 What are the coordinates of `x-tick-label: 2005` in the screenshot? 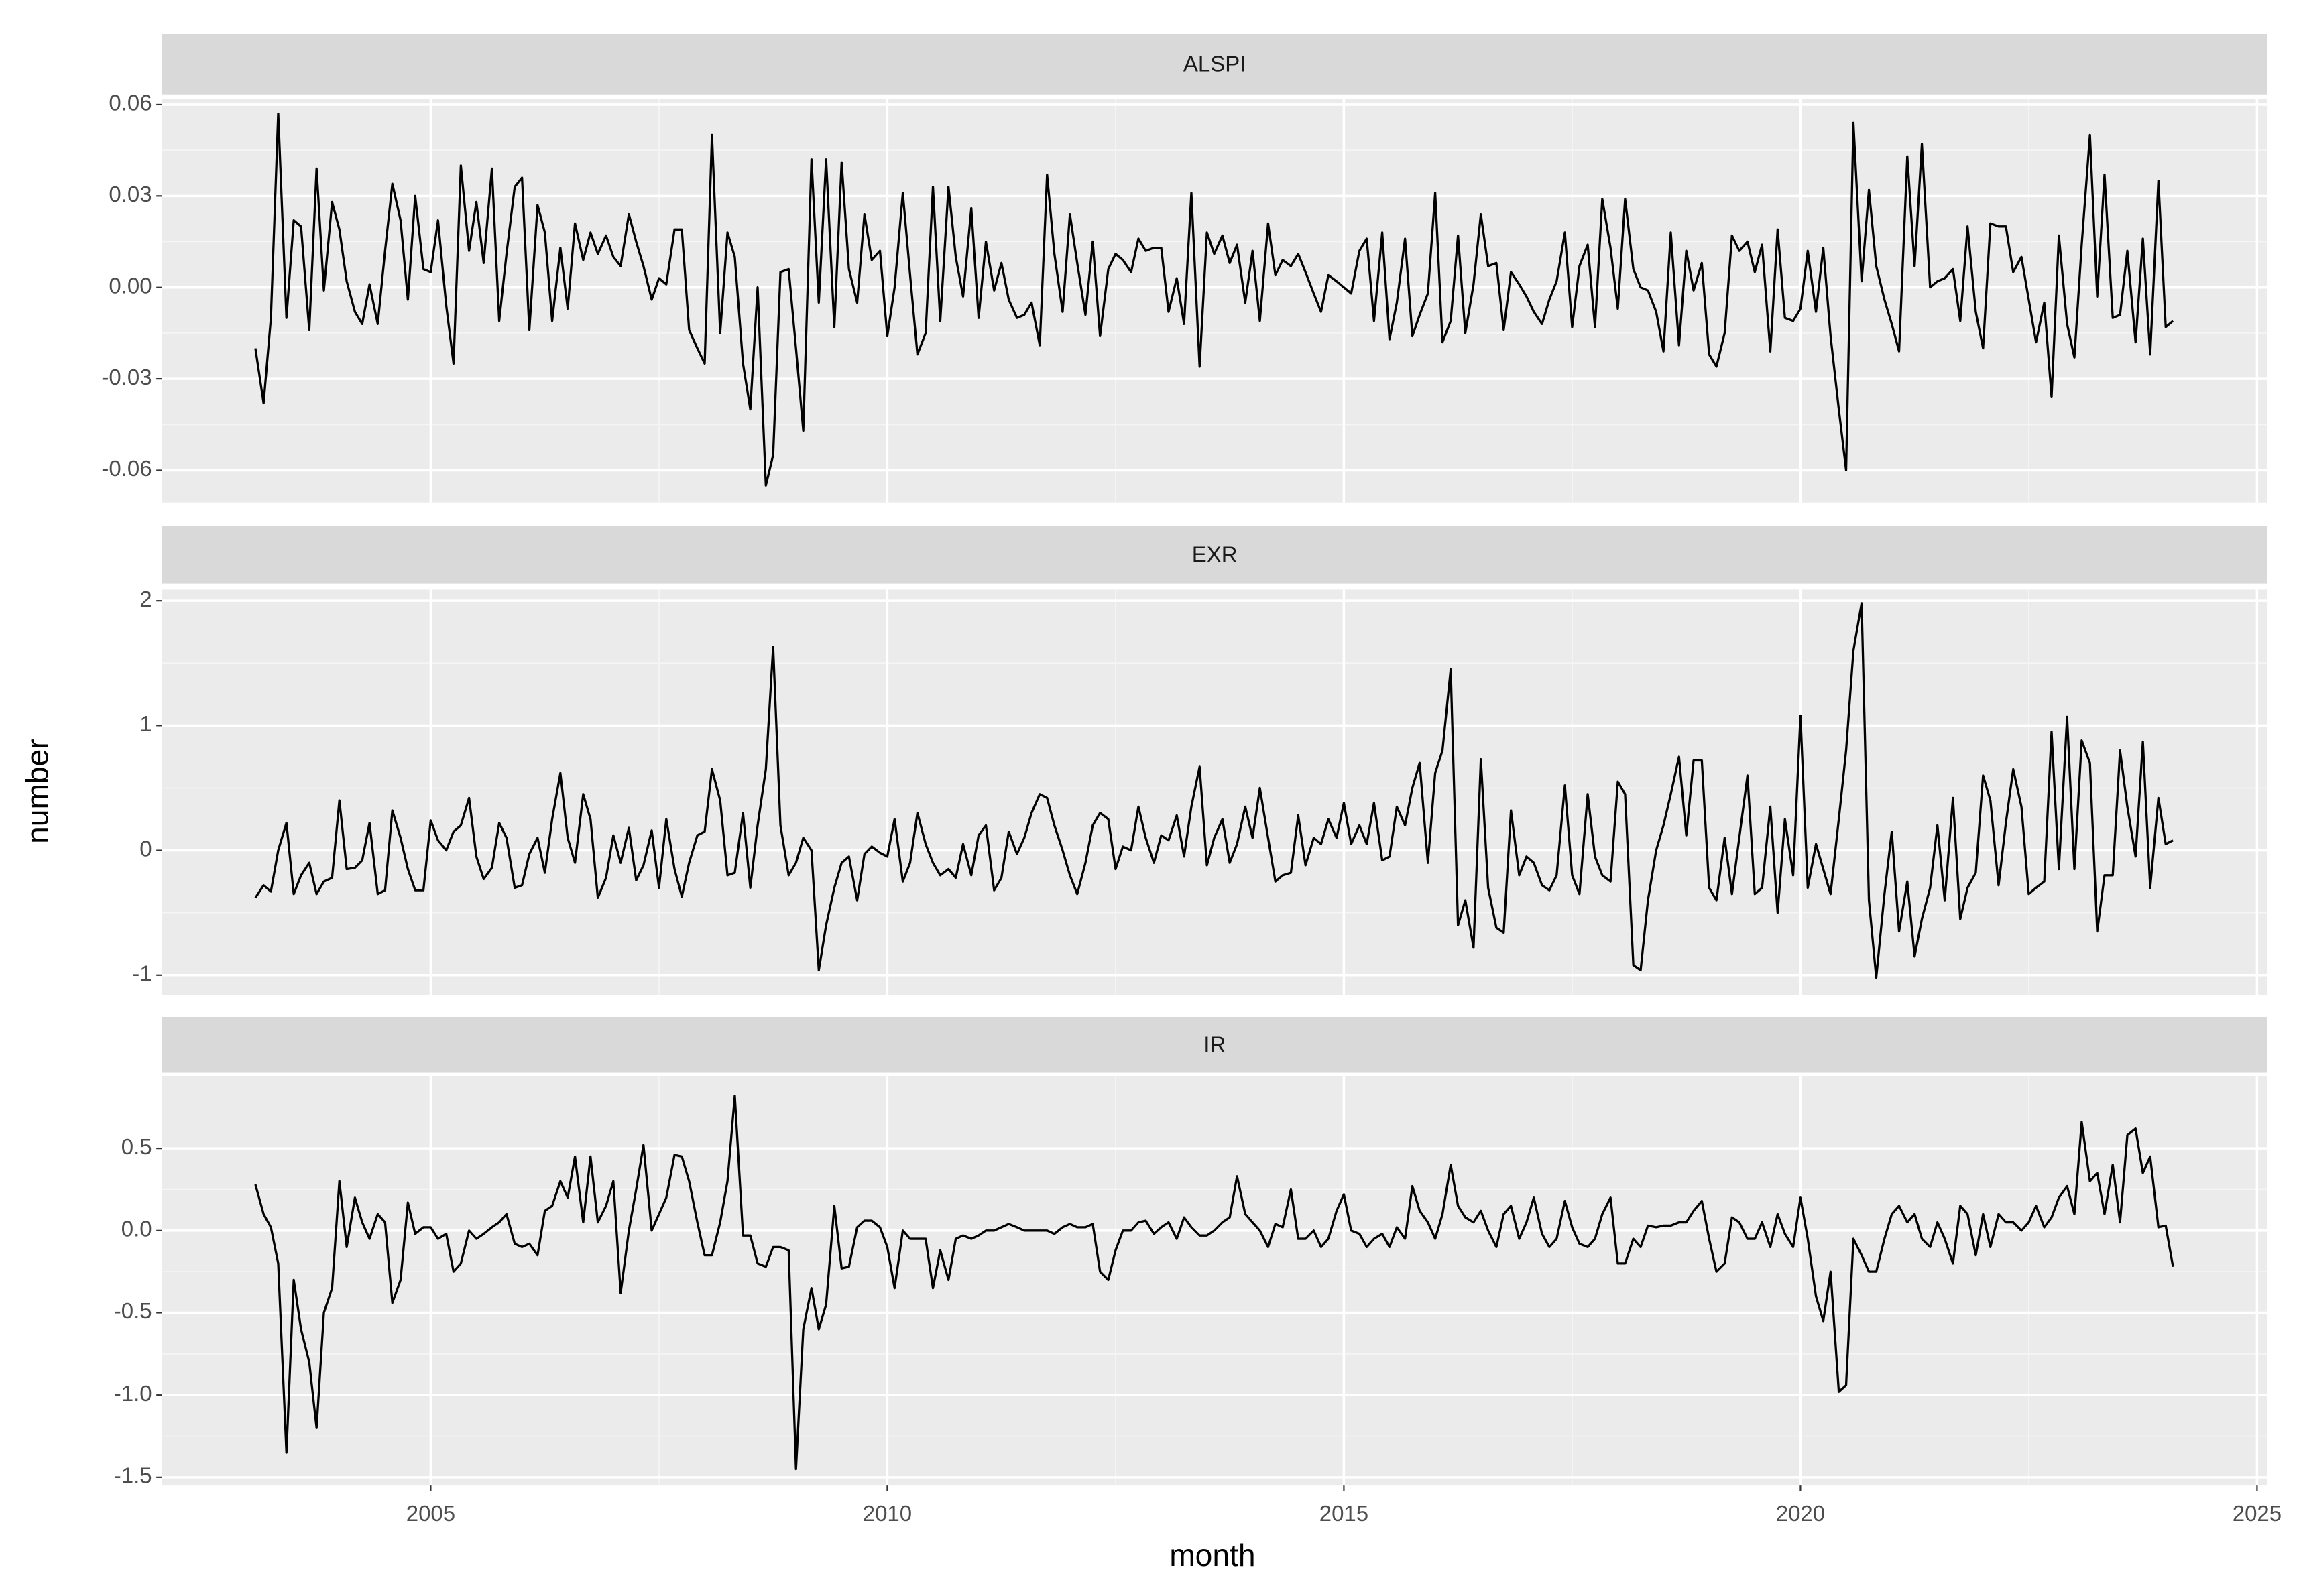 It's located at (430, 1513).